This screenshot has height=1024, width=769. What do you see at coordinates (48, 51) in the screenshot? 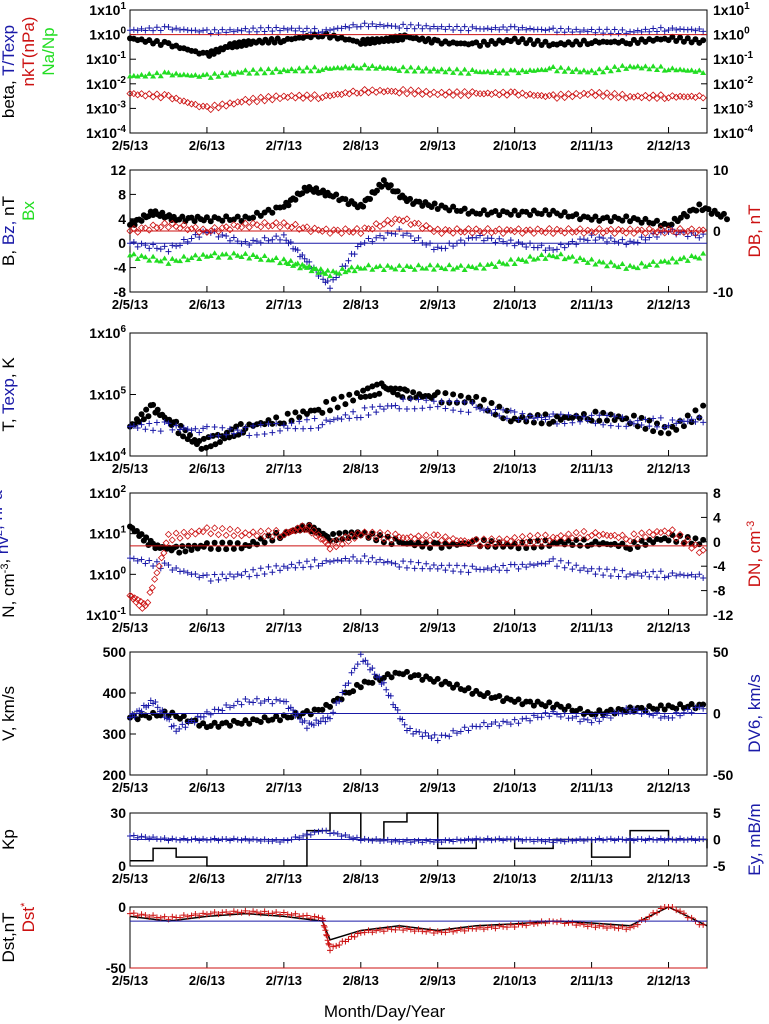
I see `y-axis-label-3: Na/Np` at bounding box center [48, 51].